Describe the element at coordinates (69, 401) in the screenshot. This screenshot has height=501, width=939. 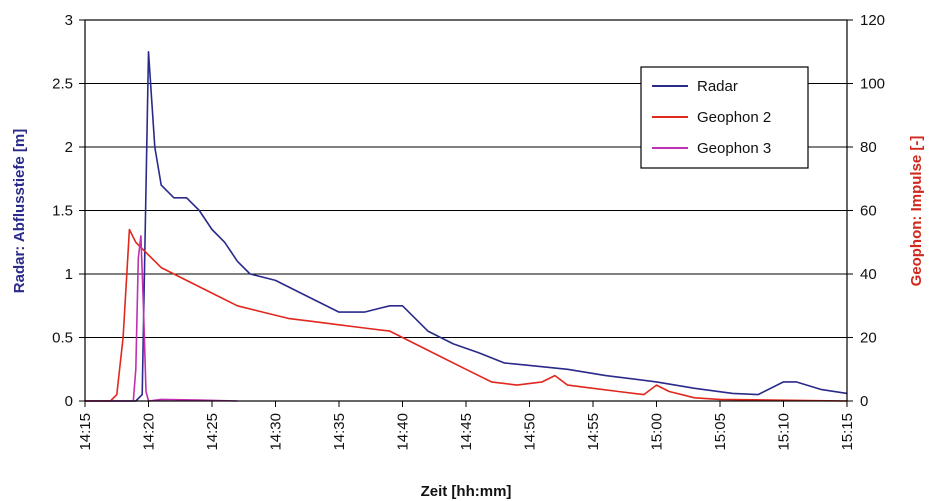
I see `left-tick-label: 0` at that location.